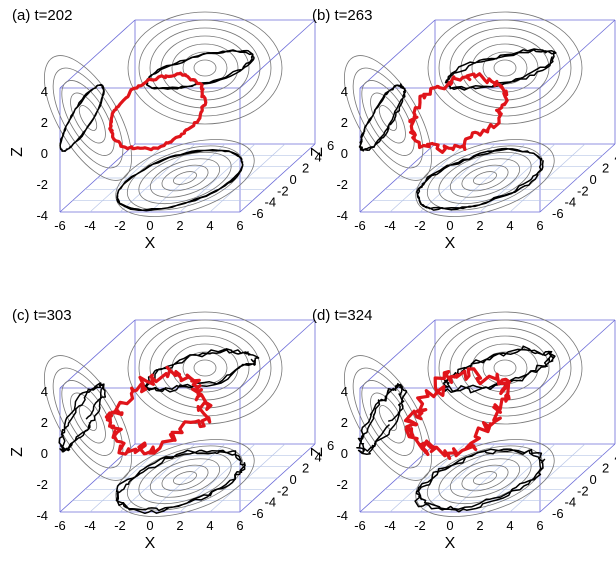 The width and height of the screenshot is (616, 569). I want to click on y-tick-label: -4, so click(271, 202).